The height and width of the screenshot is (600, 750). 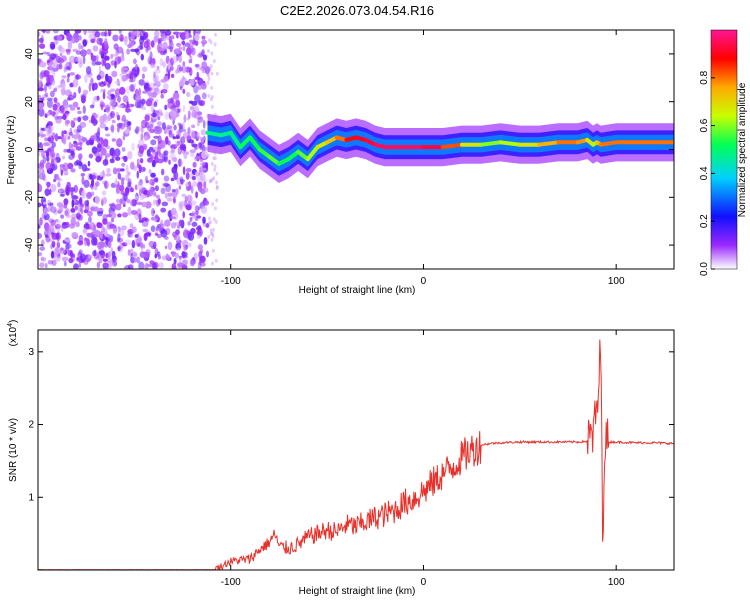 I want to click on colorbar-gradient, so click(x=724, y=149).